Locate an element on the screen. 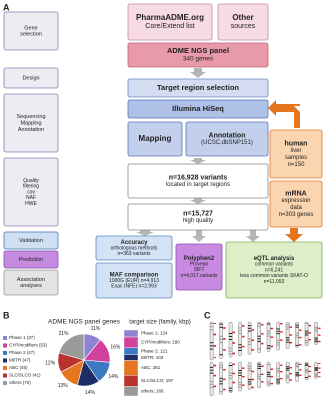 The image size is (325, 400). step-box-text: Sequencing is located at coordinates (30, 117).